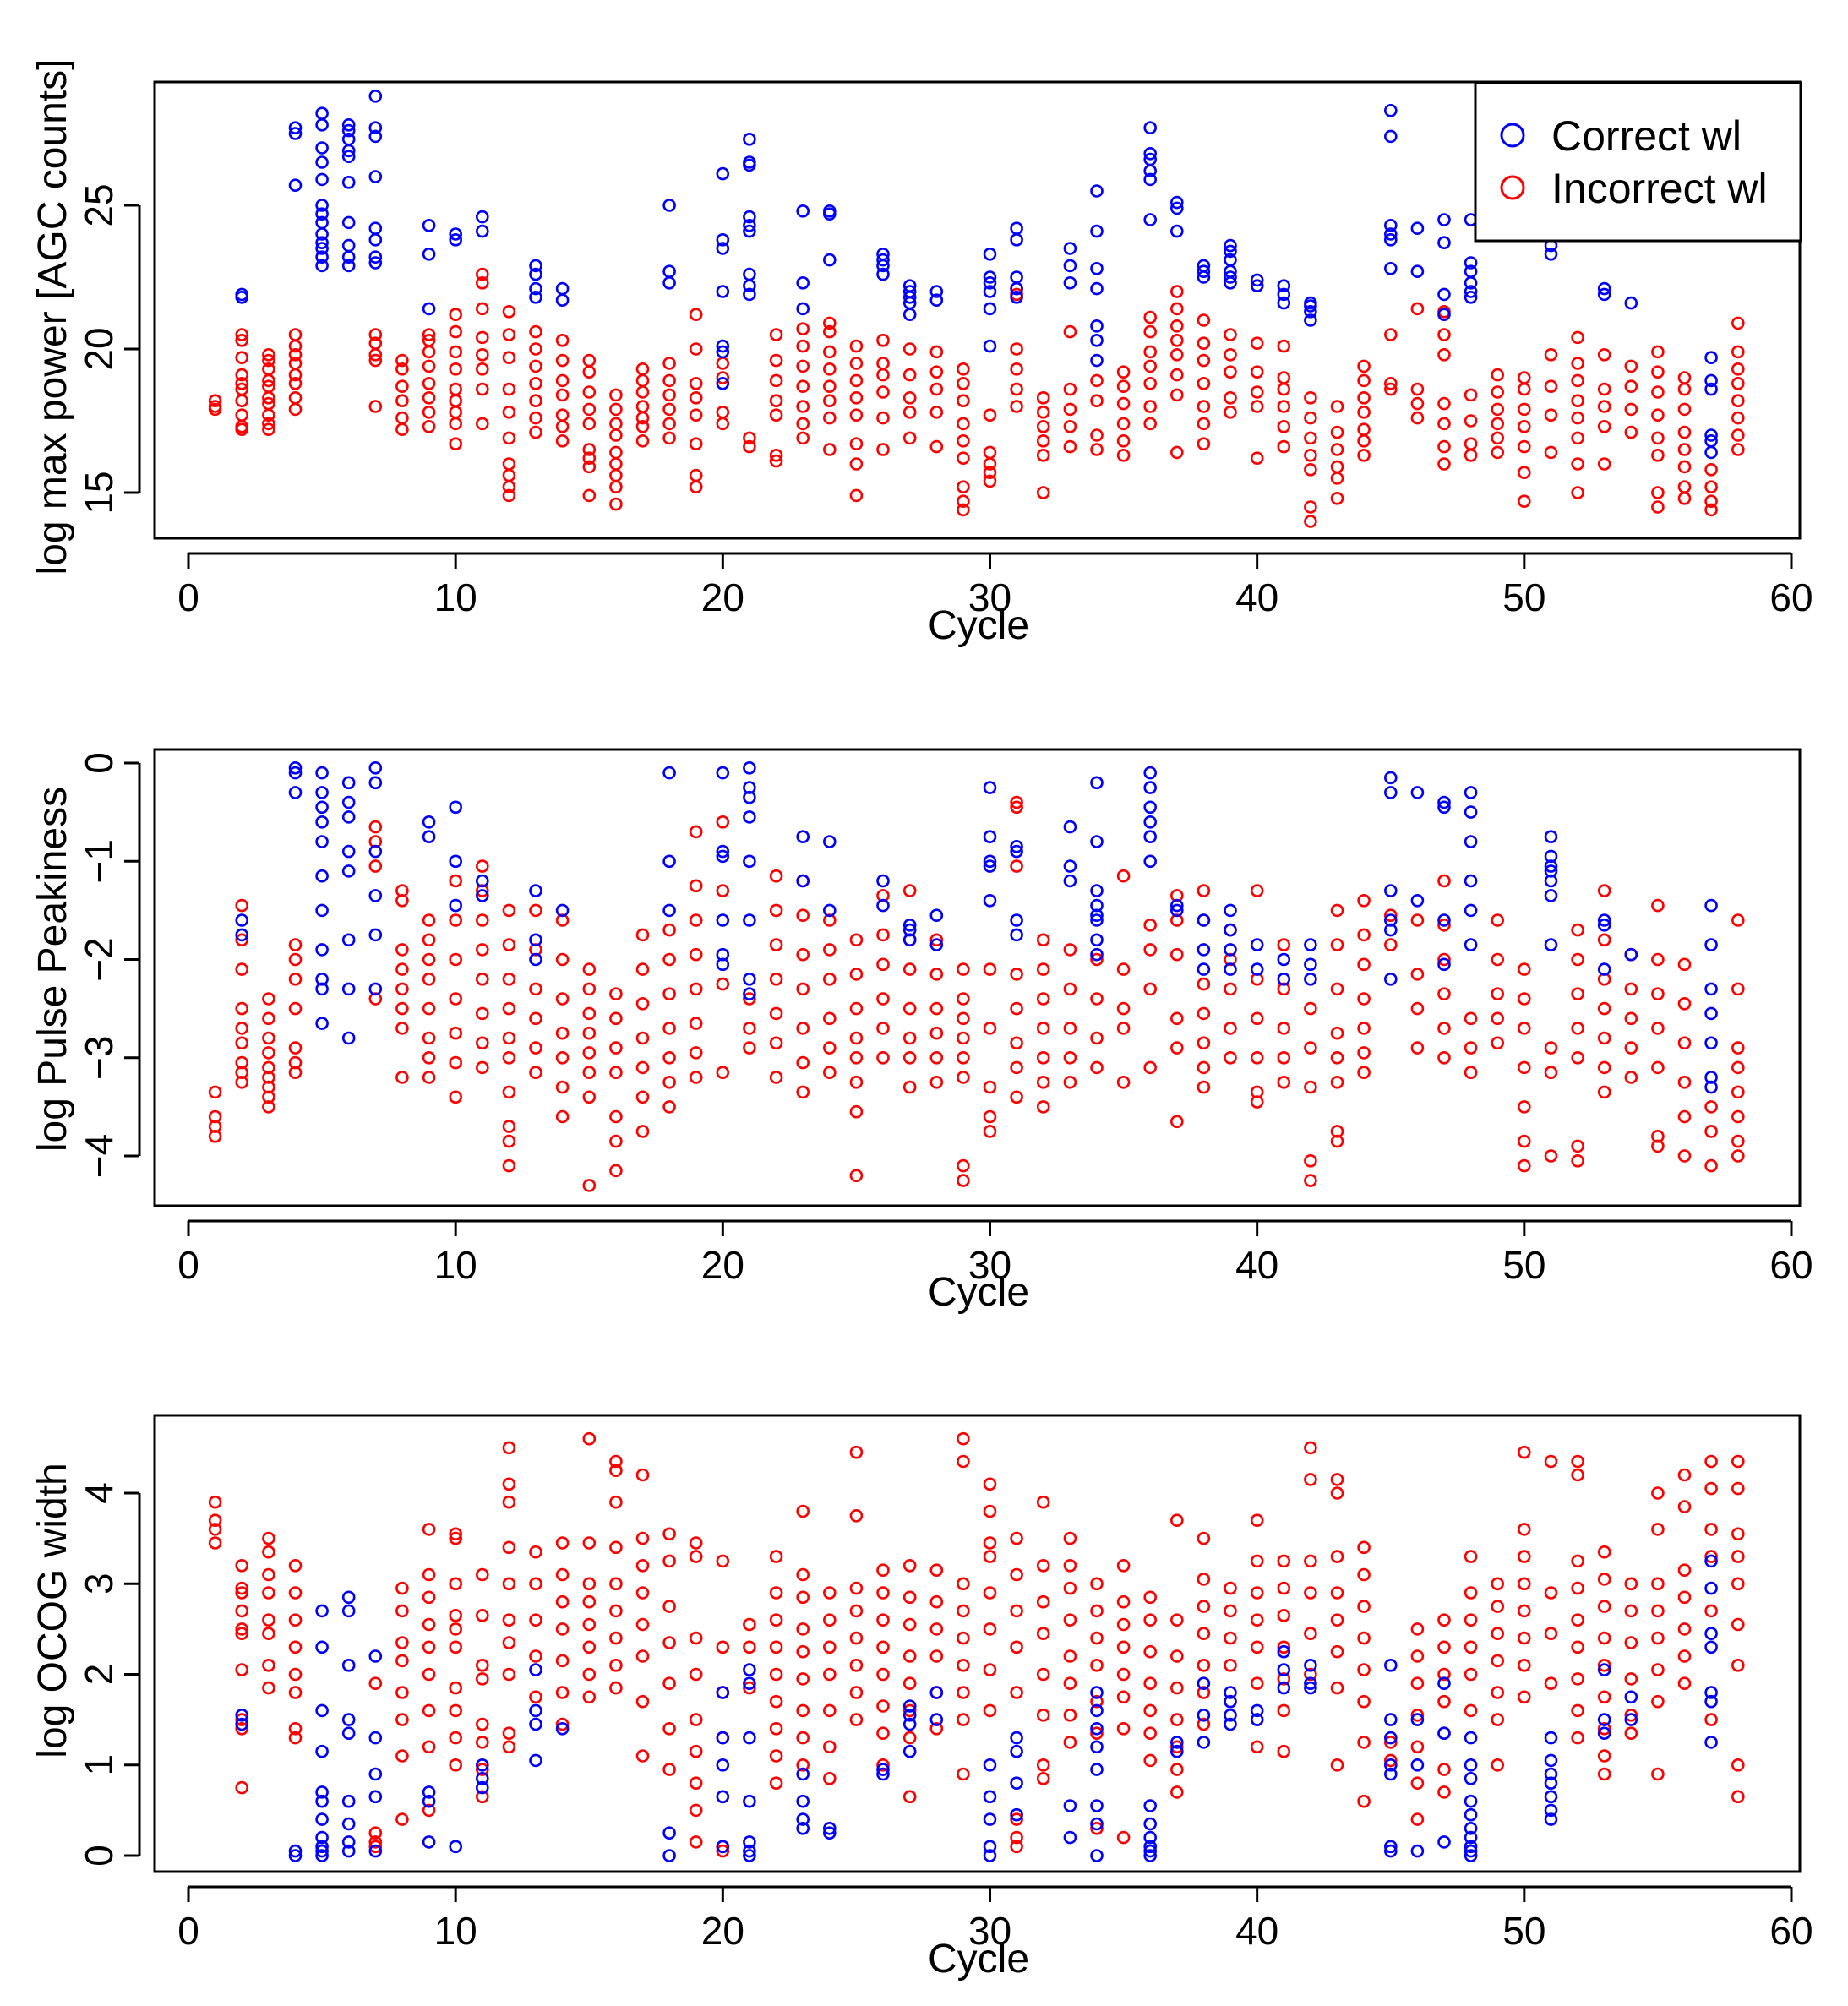 This screenshot has width=1848, height=2006. Describe the element at coordinates (723, 597) in the screenshot. I see `x-tick-label: 20` at that location.